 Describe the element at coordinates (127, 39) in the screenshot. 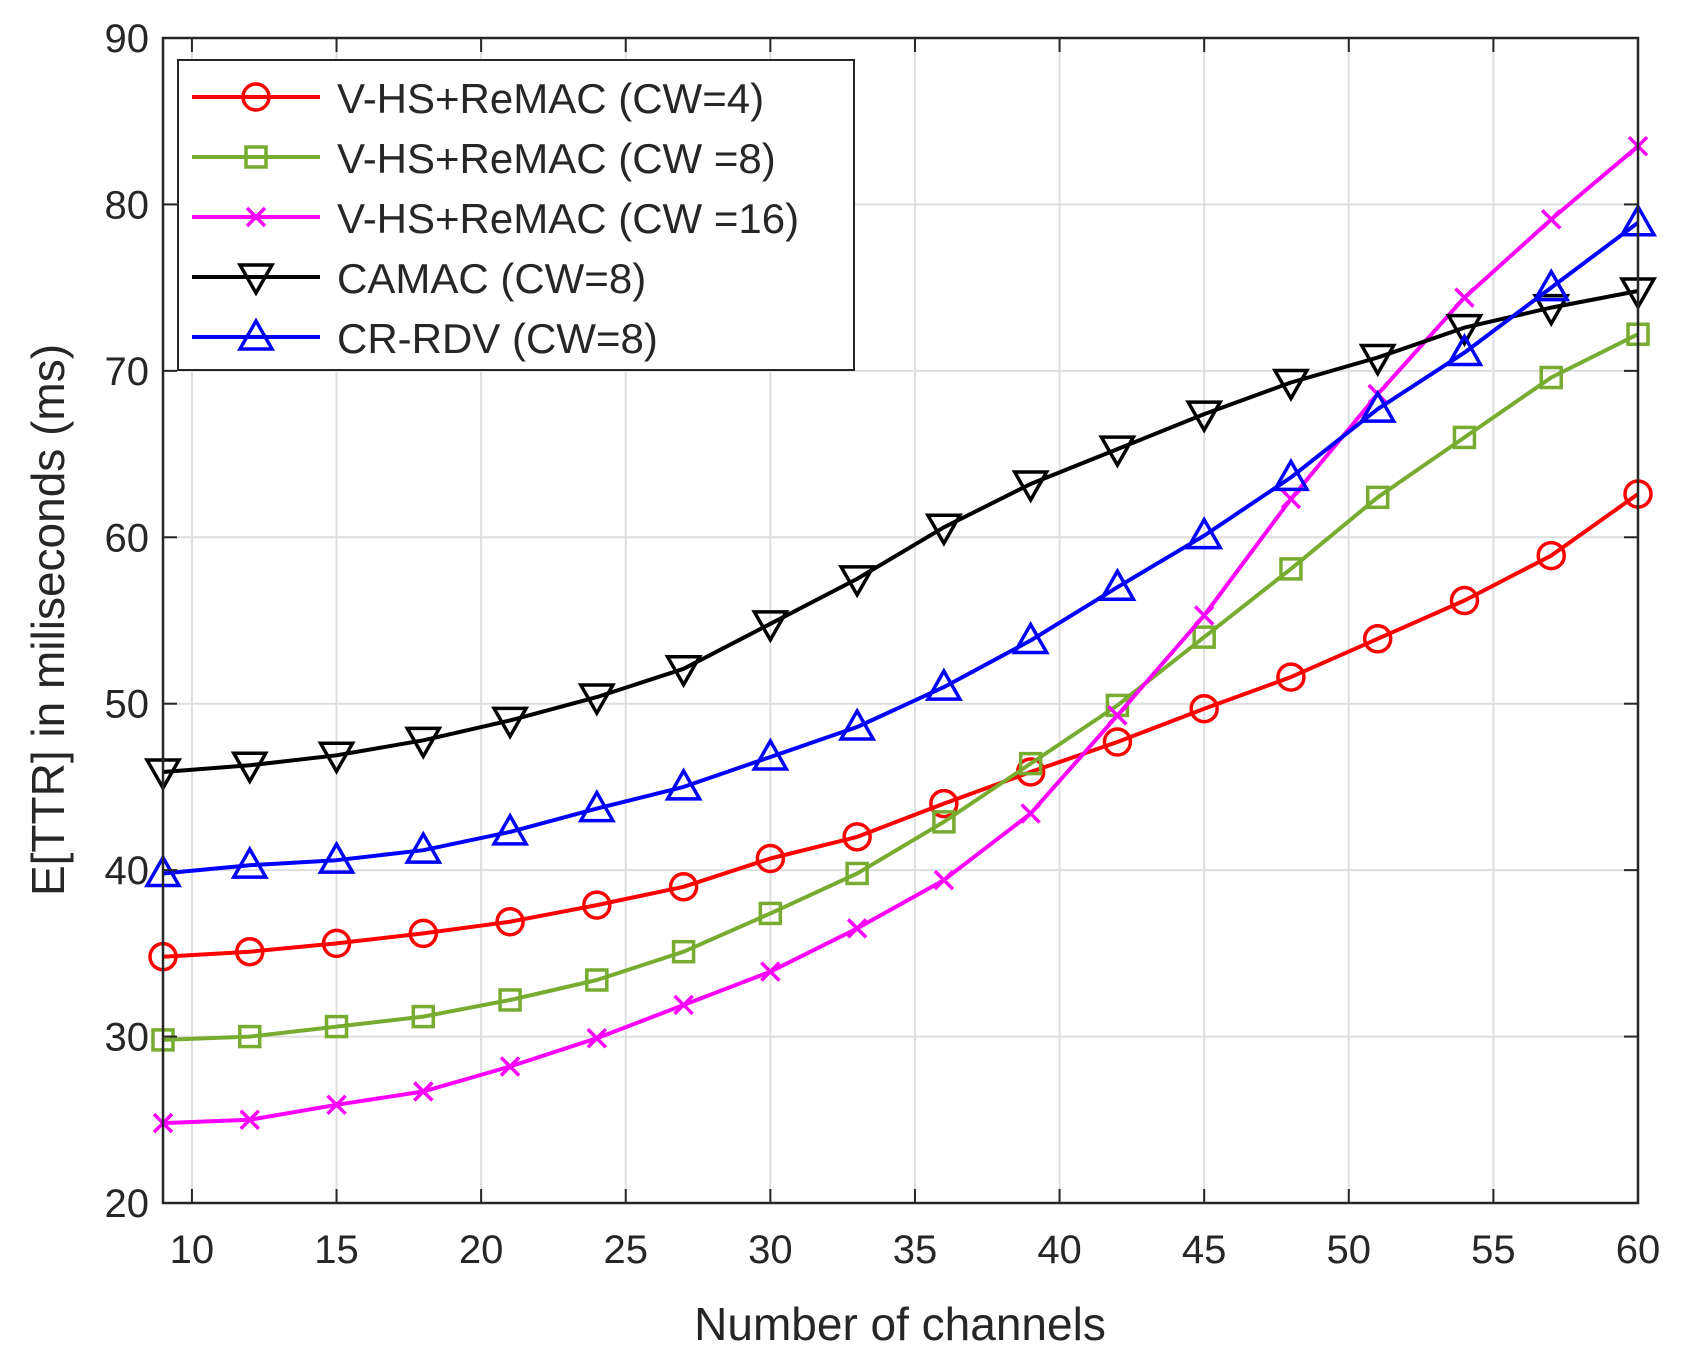

I see `y-tick-label: 90` at that location.